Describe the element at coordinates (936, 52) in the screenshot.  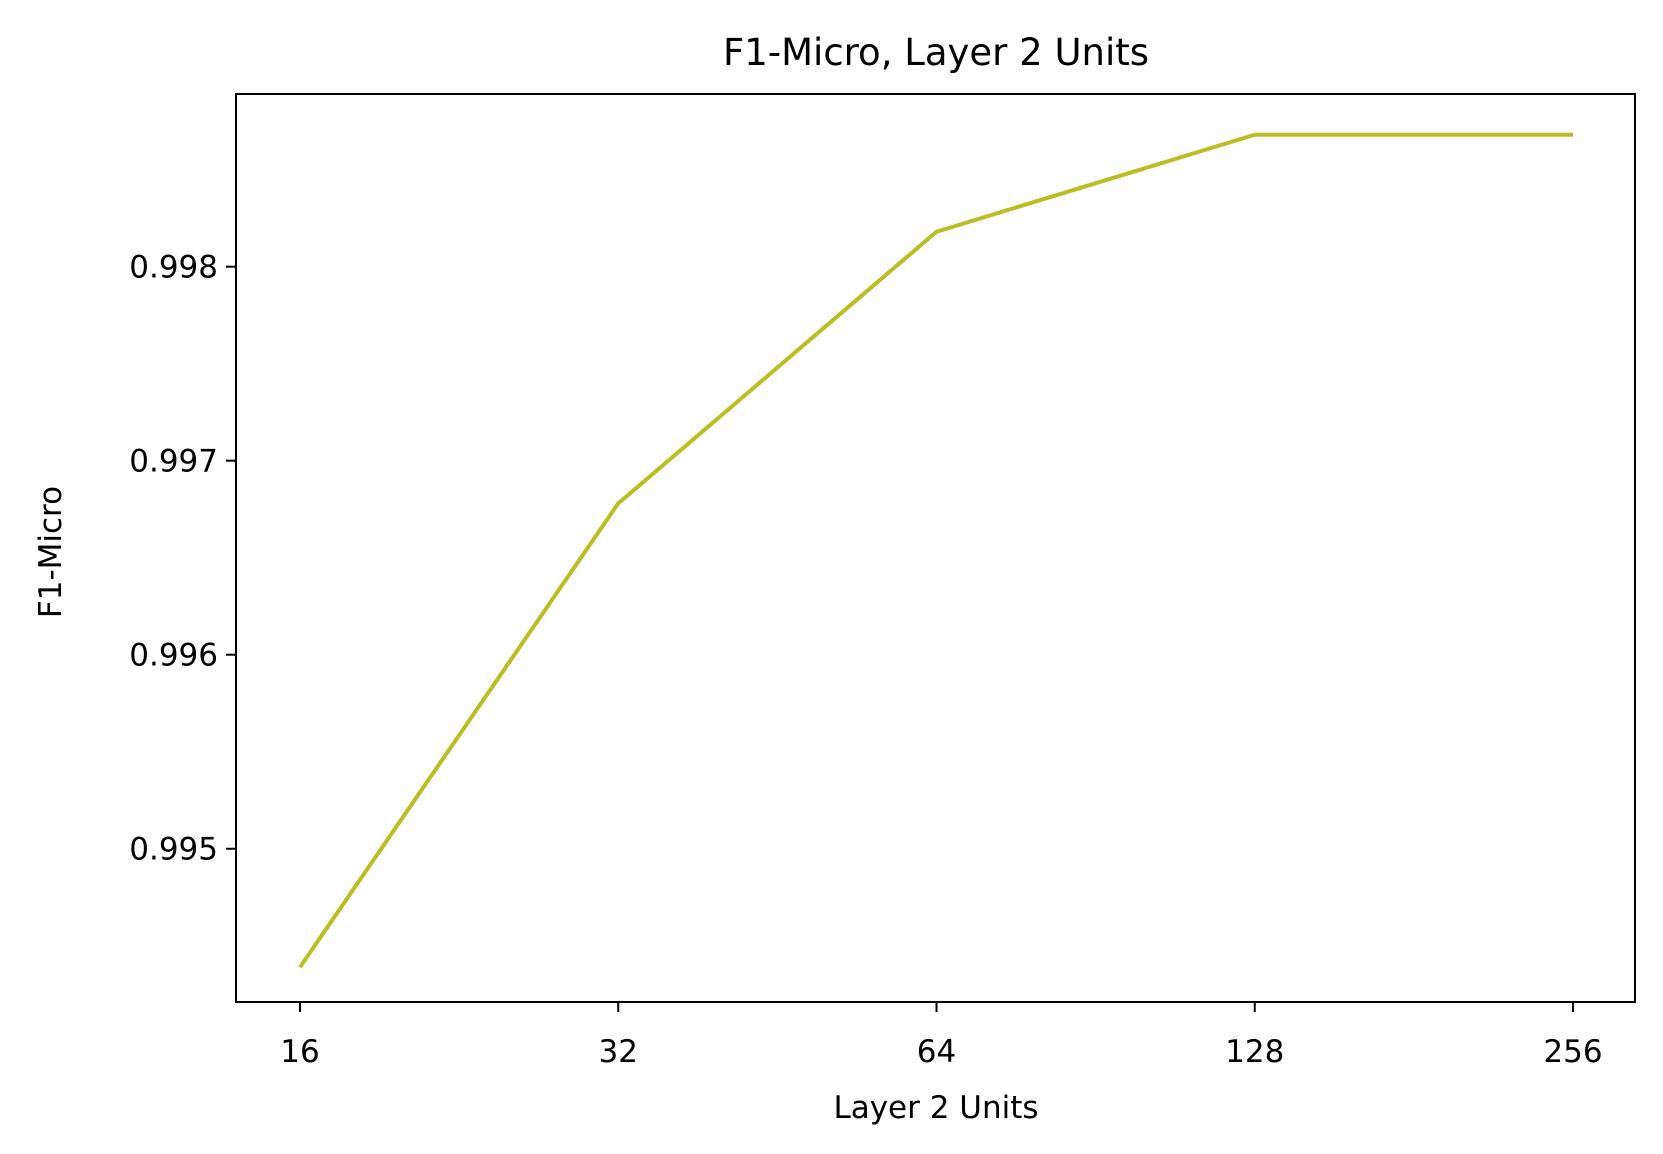
I see `chart-title: F1-Micro, Layer 2 Units` at that location.